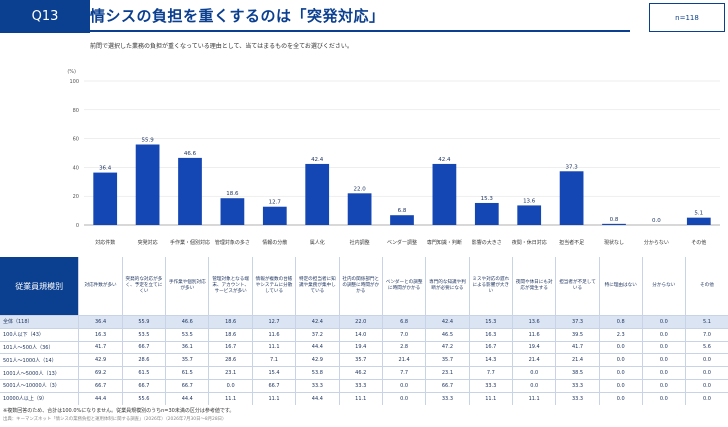 Image resolution: width=728 pixels, height=427 pixels. What do you see at coordinates (100, 373) in the screenshot?
I see `table-cell: 69.2` at bounding box center [100, 373].